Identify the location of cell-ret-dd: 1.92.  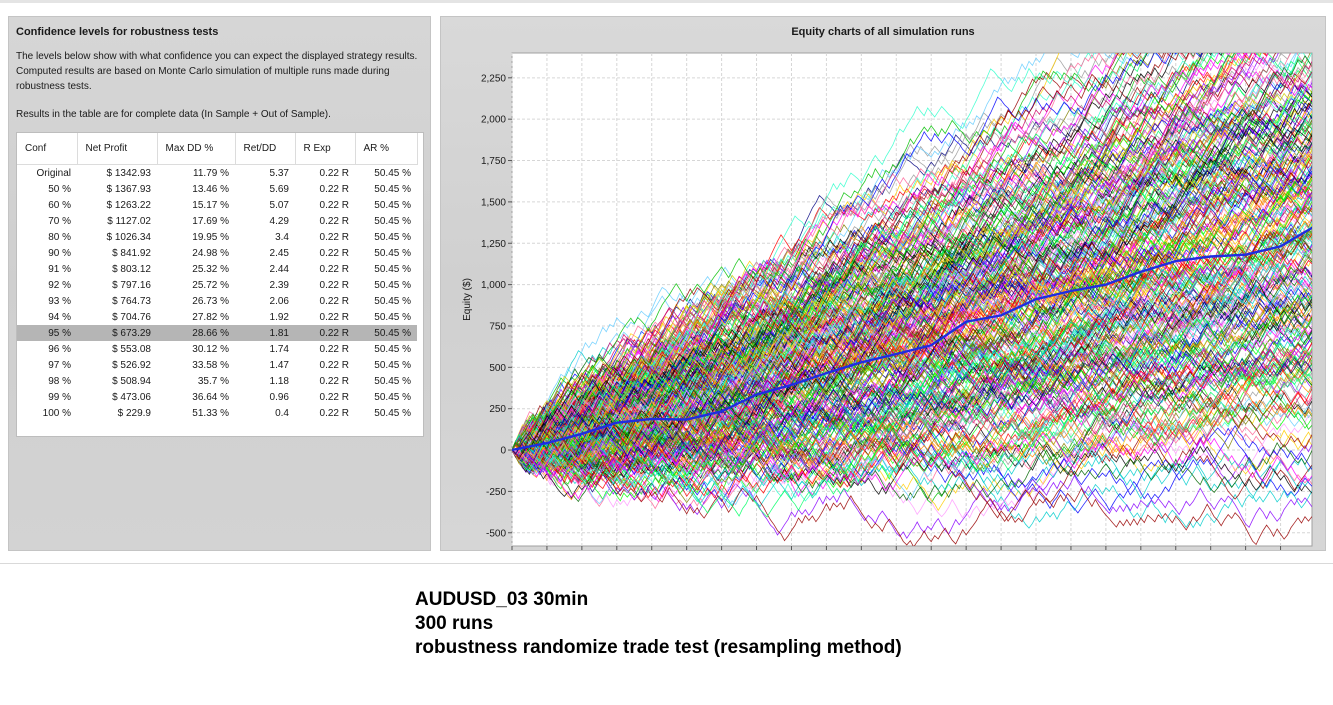
(279, 317).